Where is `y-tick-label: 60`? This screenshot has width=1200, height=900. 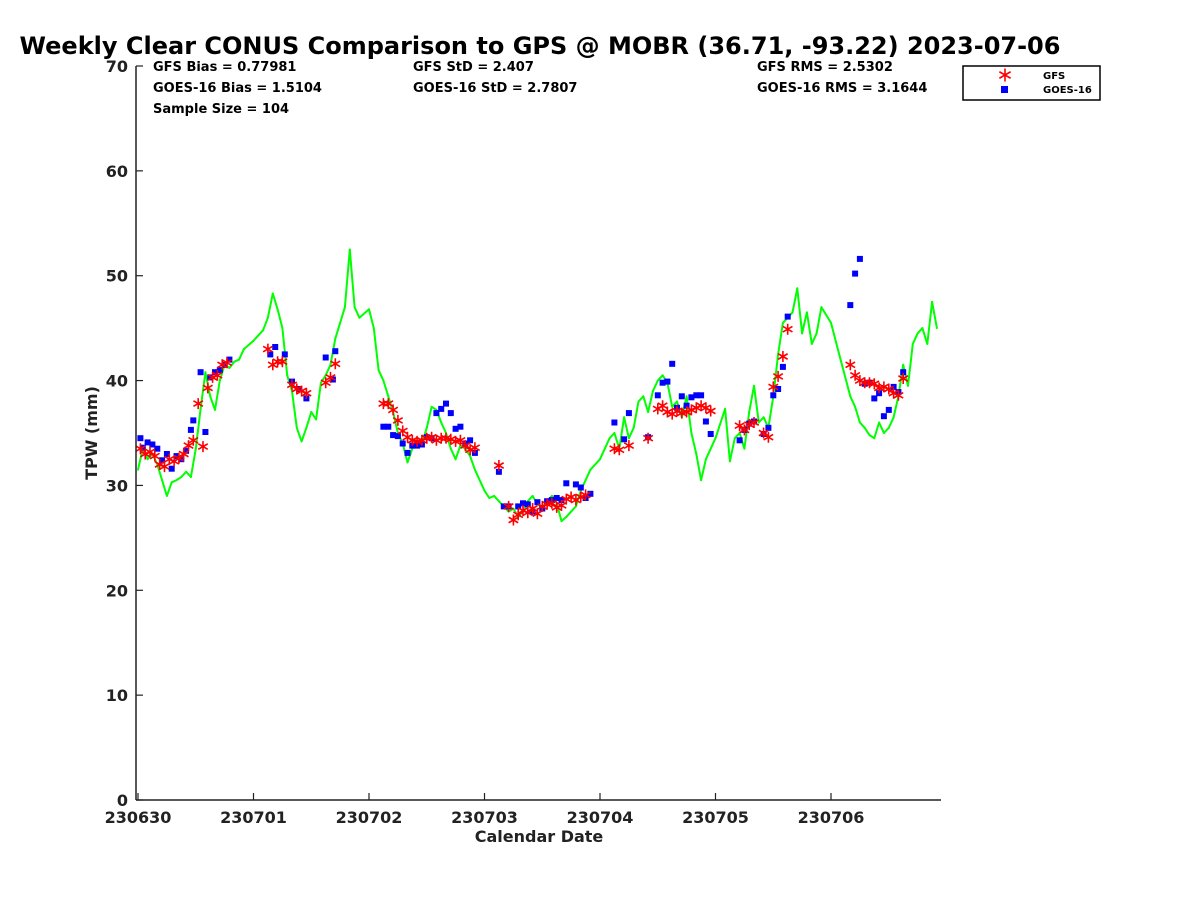 y-tick-label: 60 is located at coordinates (117, 171).